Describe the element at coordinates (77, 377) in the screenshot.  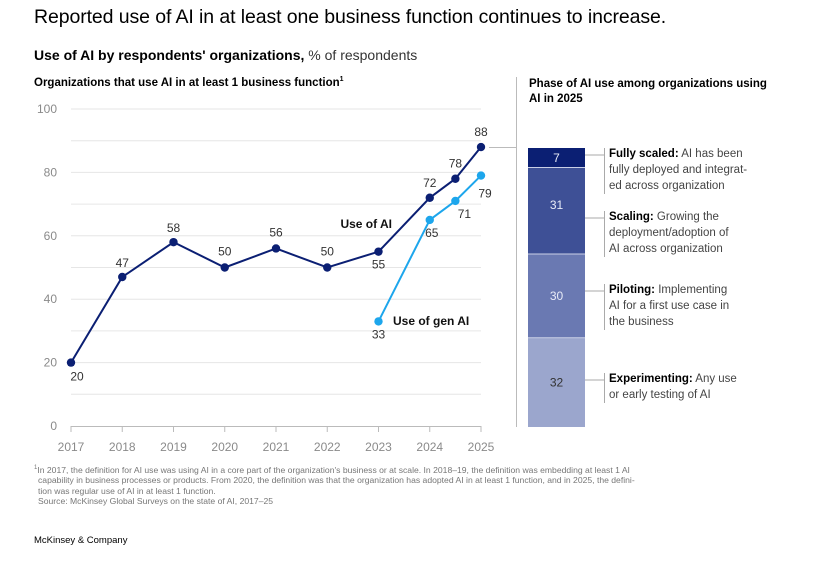
I see `data-label: 20` at that location.